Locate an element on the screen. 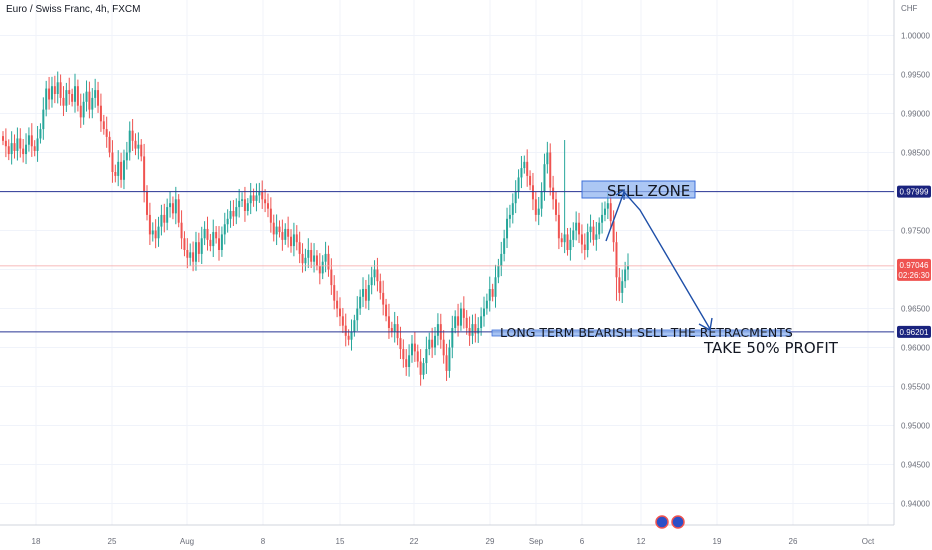 The width and height of the screenshot is (932, 550). level-top-badge is located at coordinates (914, 191).